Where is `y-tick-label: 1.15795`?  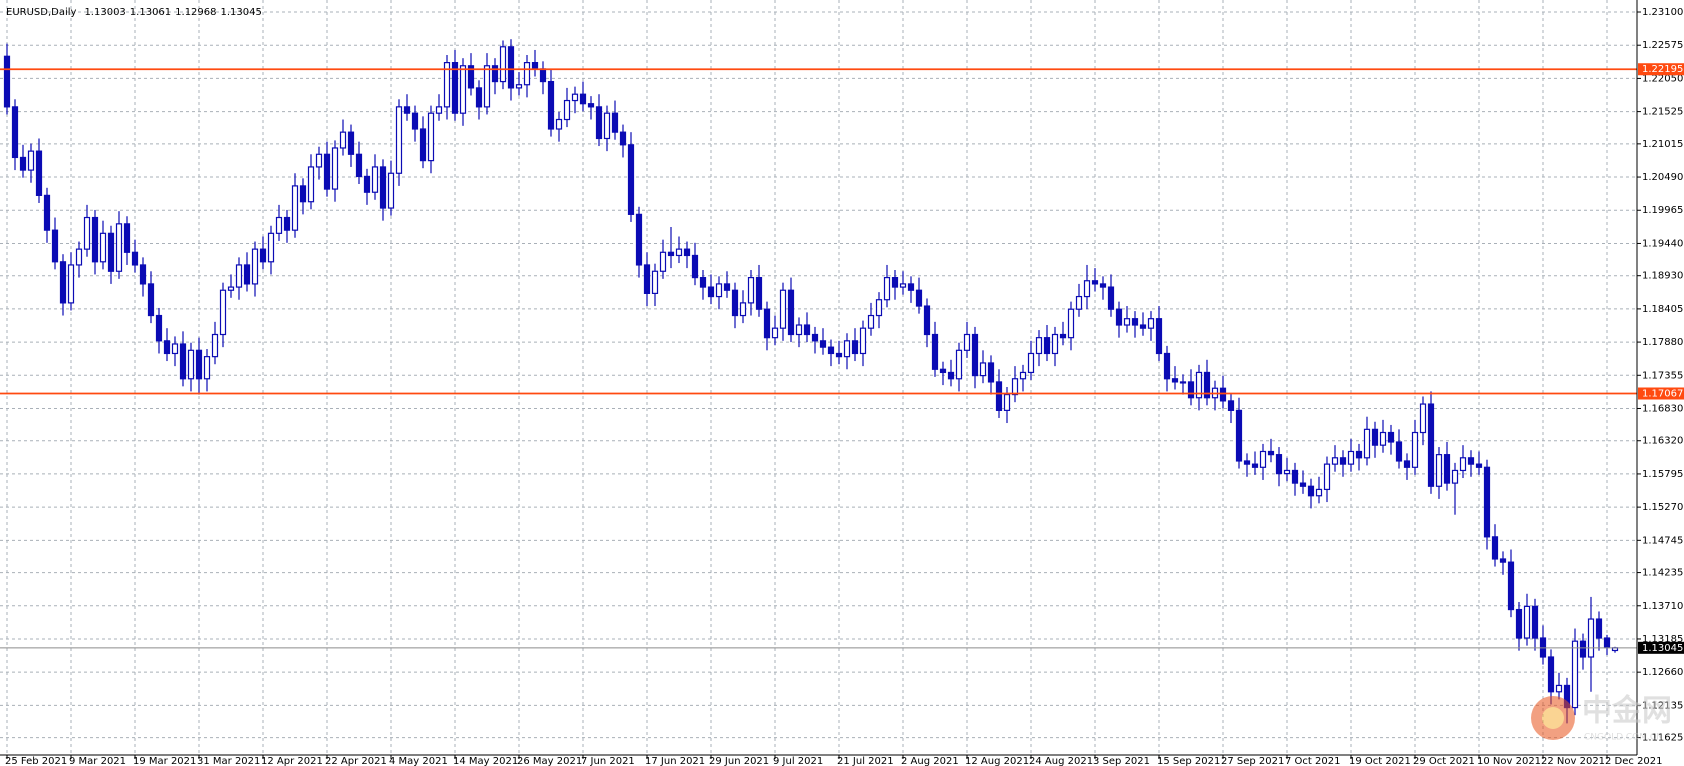 y-tick-label: 1.15795 is located at coordinates (1662, 474).